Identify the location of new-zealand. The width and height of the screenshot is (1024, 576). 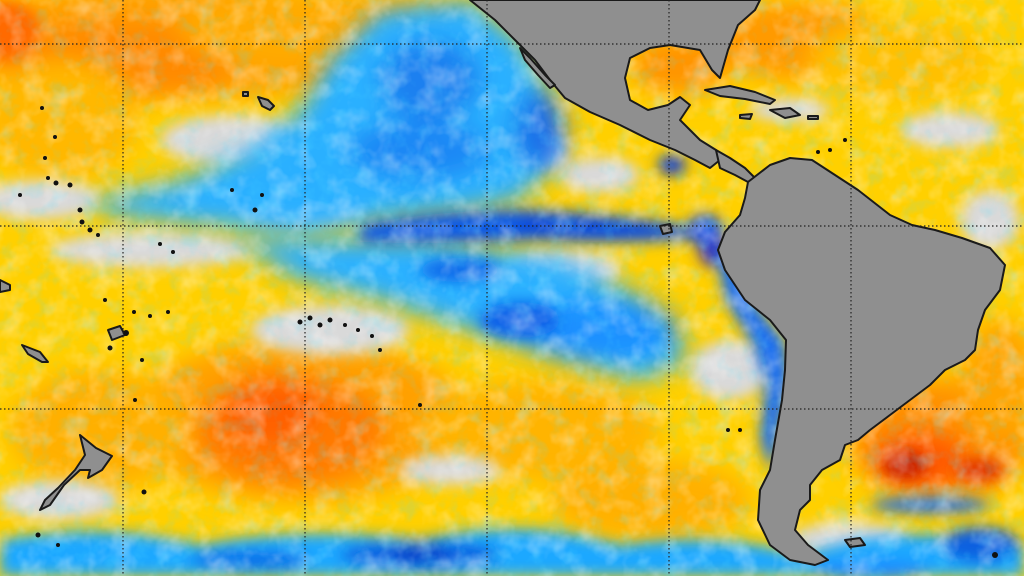
(76, 472).